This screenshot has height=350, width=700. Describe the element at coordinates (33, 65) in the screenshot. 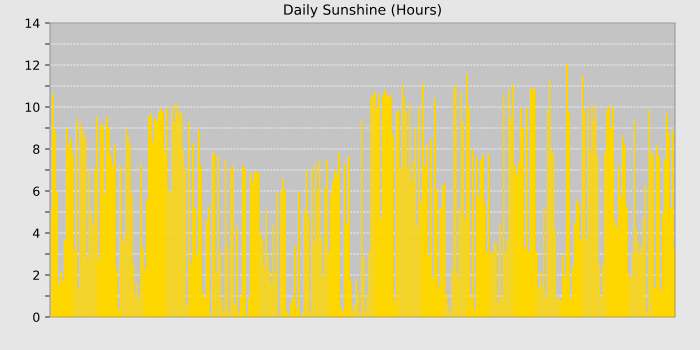

I see `y-tick-label: 12` at that location.